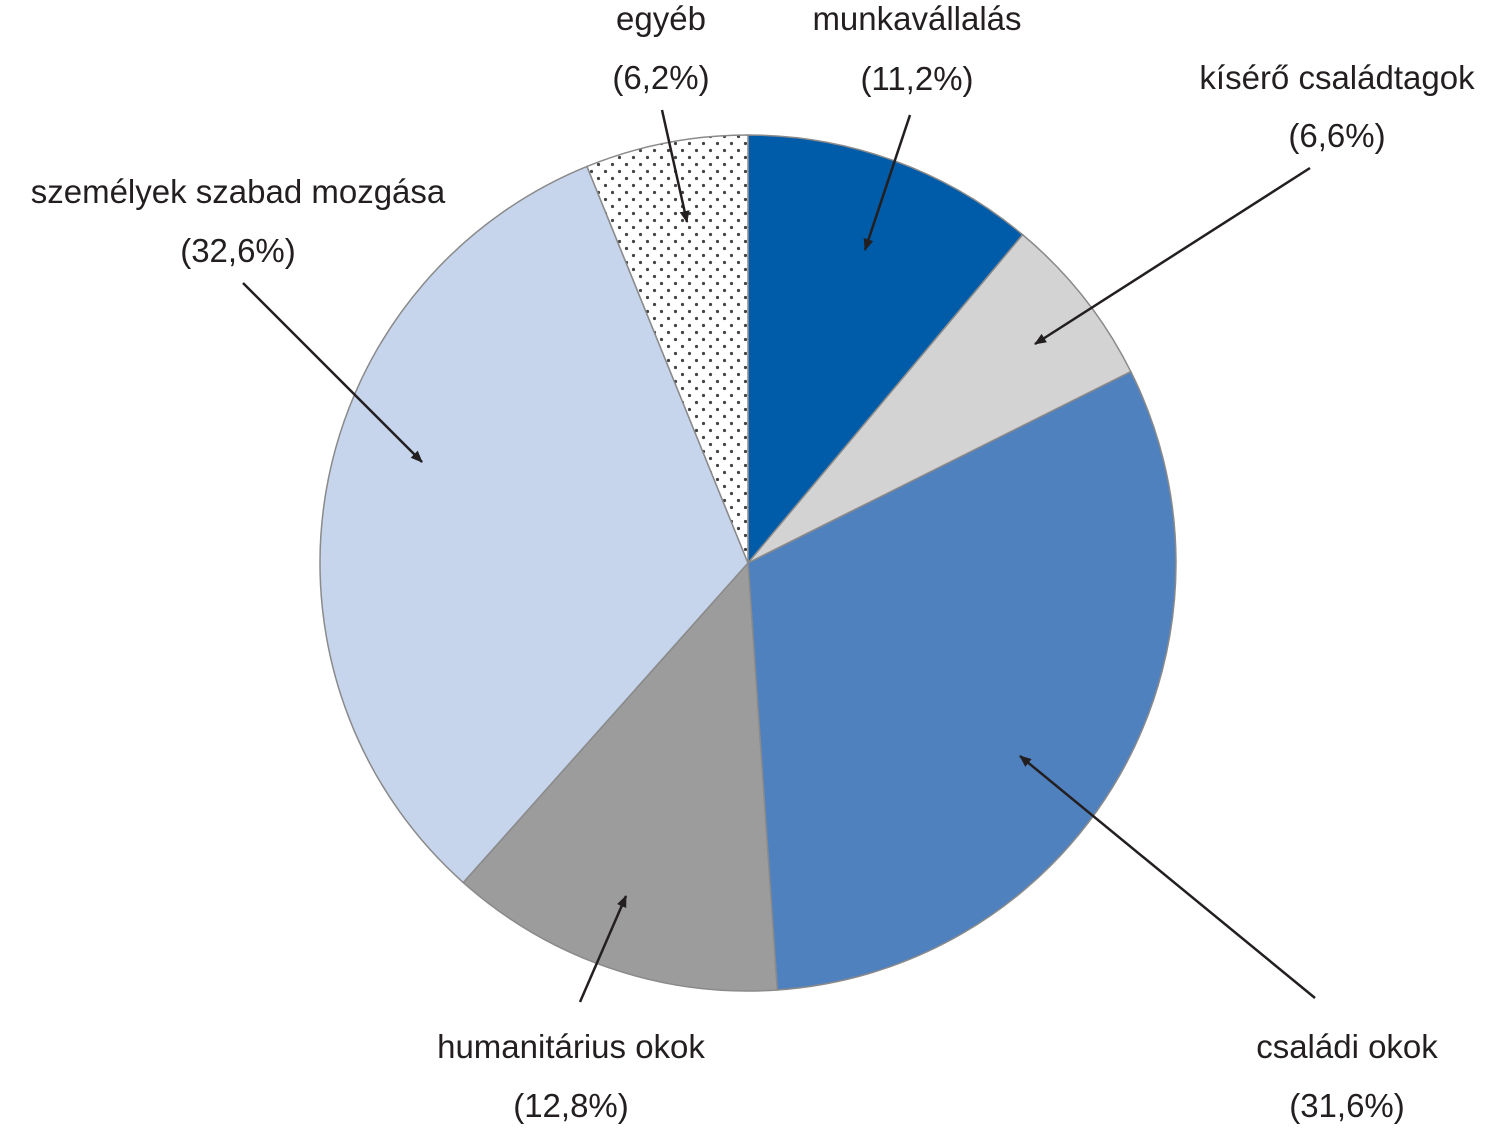 Image resolution: width=1497 pixels, height=1129 pixels. What do you see at coordinates (1347, 1046) in the screenshot?
I see `slice-label-csaladi-okok: családi okok` at bounding box center [1347, 1046].